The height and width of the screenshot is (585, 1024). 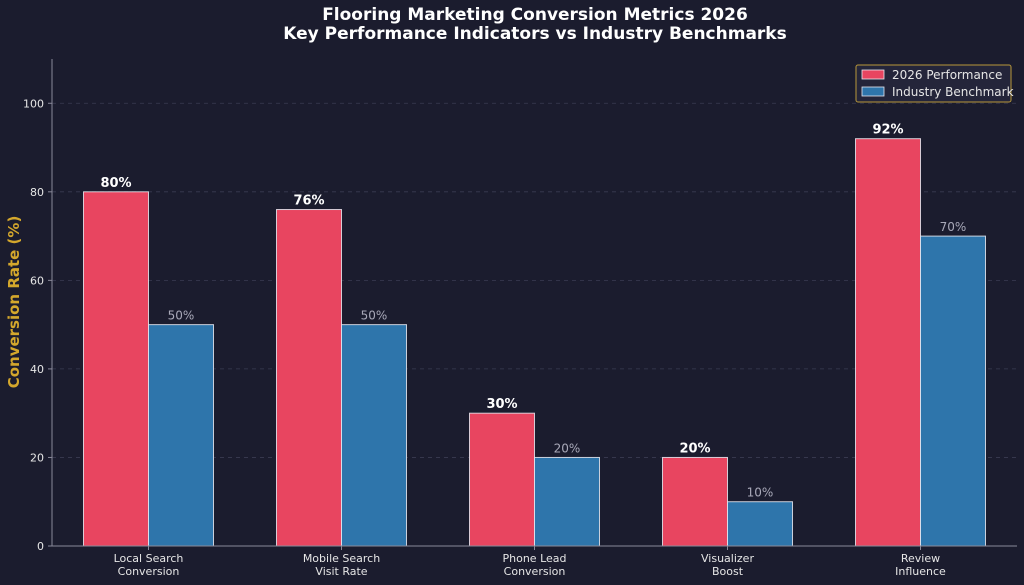 I want to click on legend-swatch-benchmark, so click(x=873, y=91).